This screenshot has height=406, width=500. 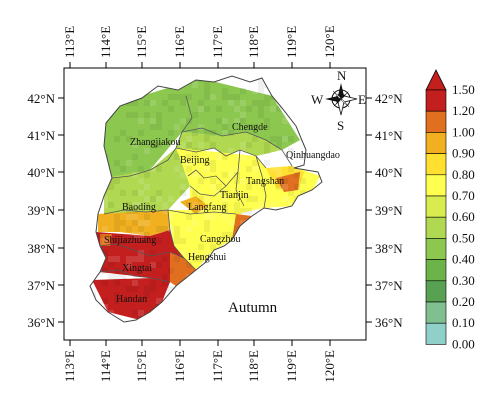 What do you see at coordinates (217, 42) in the screenshot?
I see `lon-tick-label-top: 117°E` at bounding box center [217, 42].